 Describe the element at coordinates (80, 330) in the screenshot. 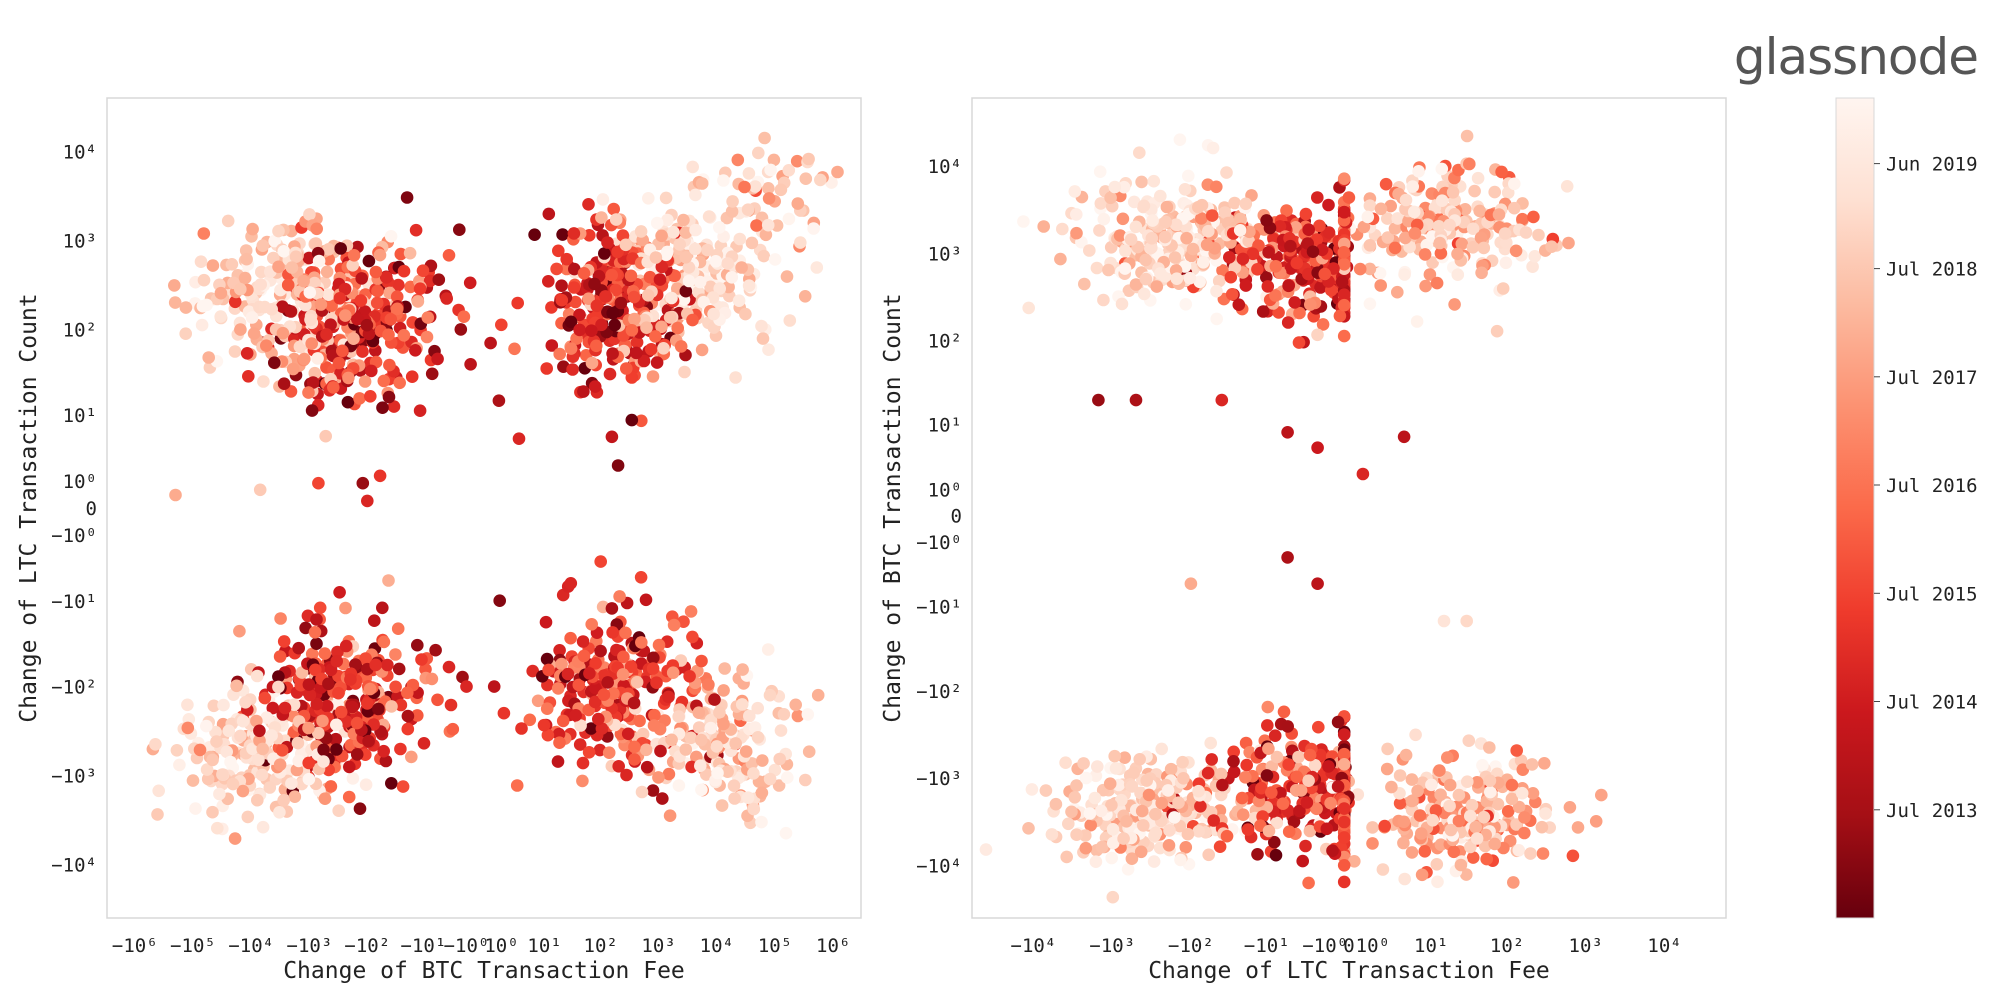

I see `left-y-tick-label: 10²` at that location.